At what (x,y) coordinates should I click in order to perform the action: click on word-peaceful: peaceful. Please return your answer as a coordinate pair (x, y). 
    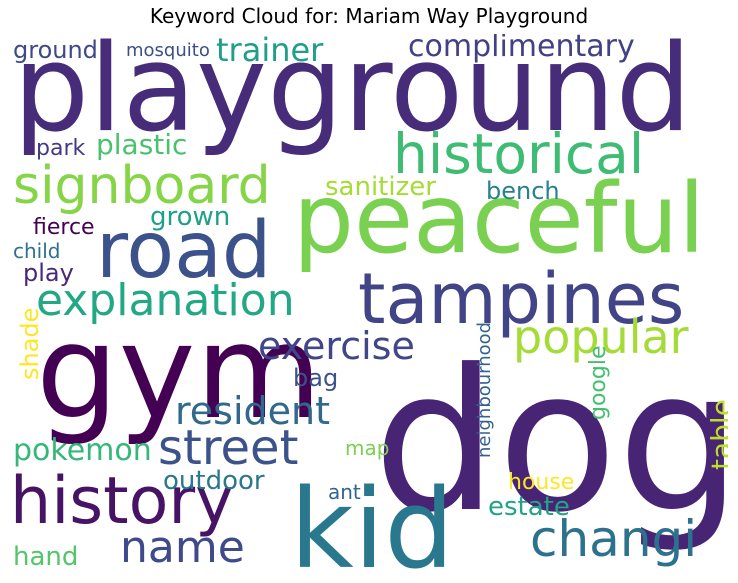
    Looking at the image, I should click on (499, 219).